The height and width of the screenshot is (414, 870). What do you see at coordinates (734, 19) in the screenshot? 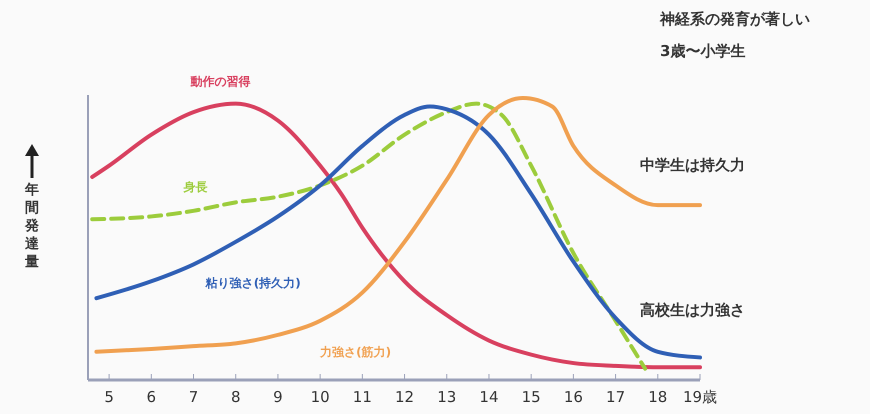
I see `text: 神経系の発育が著しい` at bounding box center [734, 19].